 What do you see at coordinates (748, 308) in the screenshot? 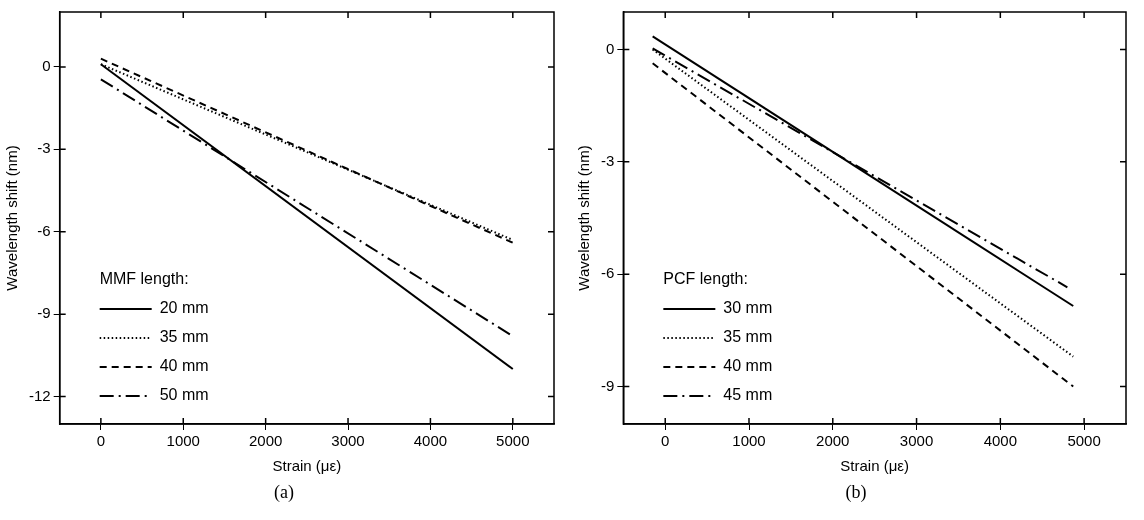
I see `legend-label: 30 mm` at bounding box center [748, 308].